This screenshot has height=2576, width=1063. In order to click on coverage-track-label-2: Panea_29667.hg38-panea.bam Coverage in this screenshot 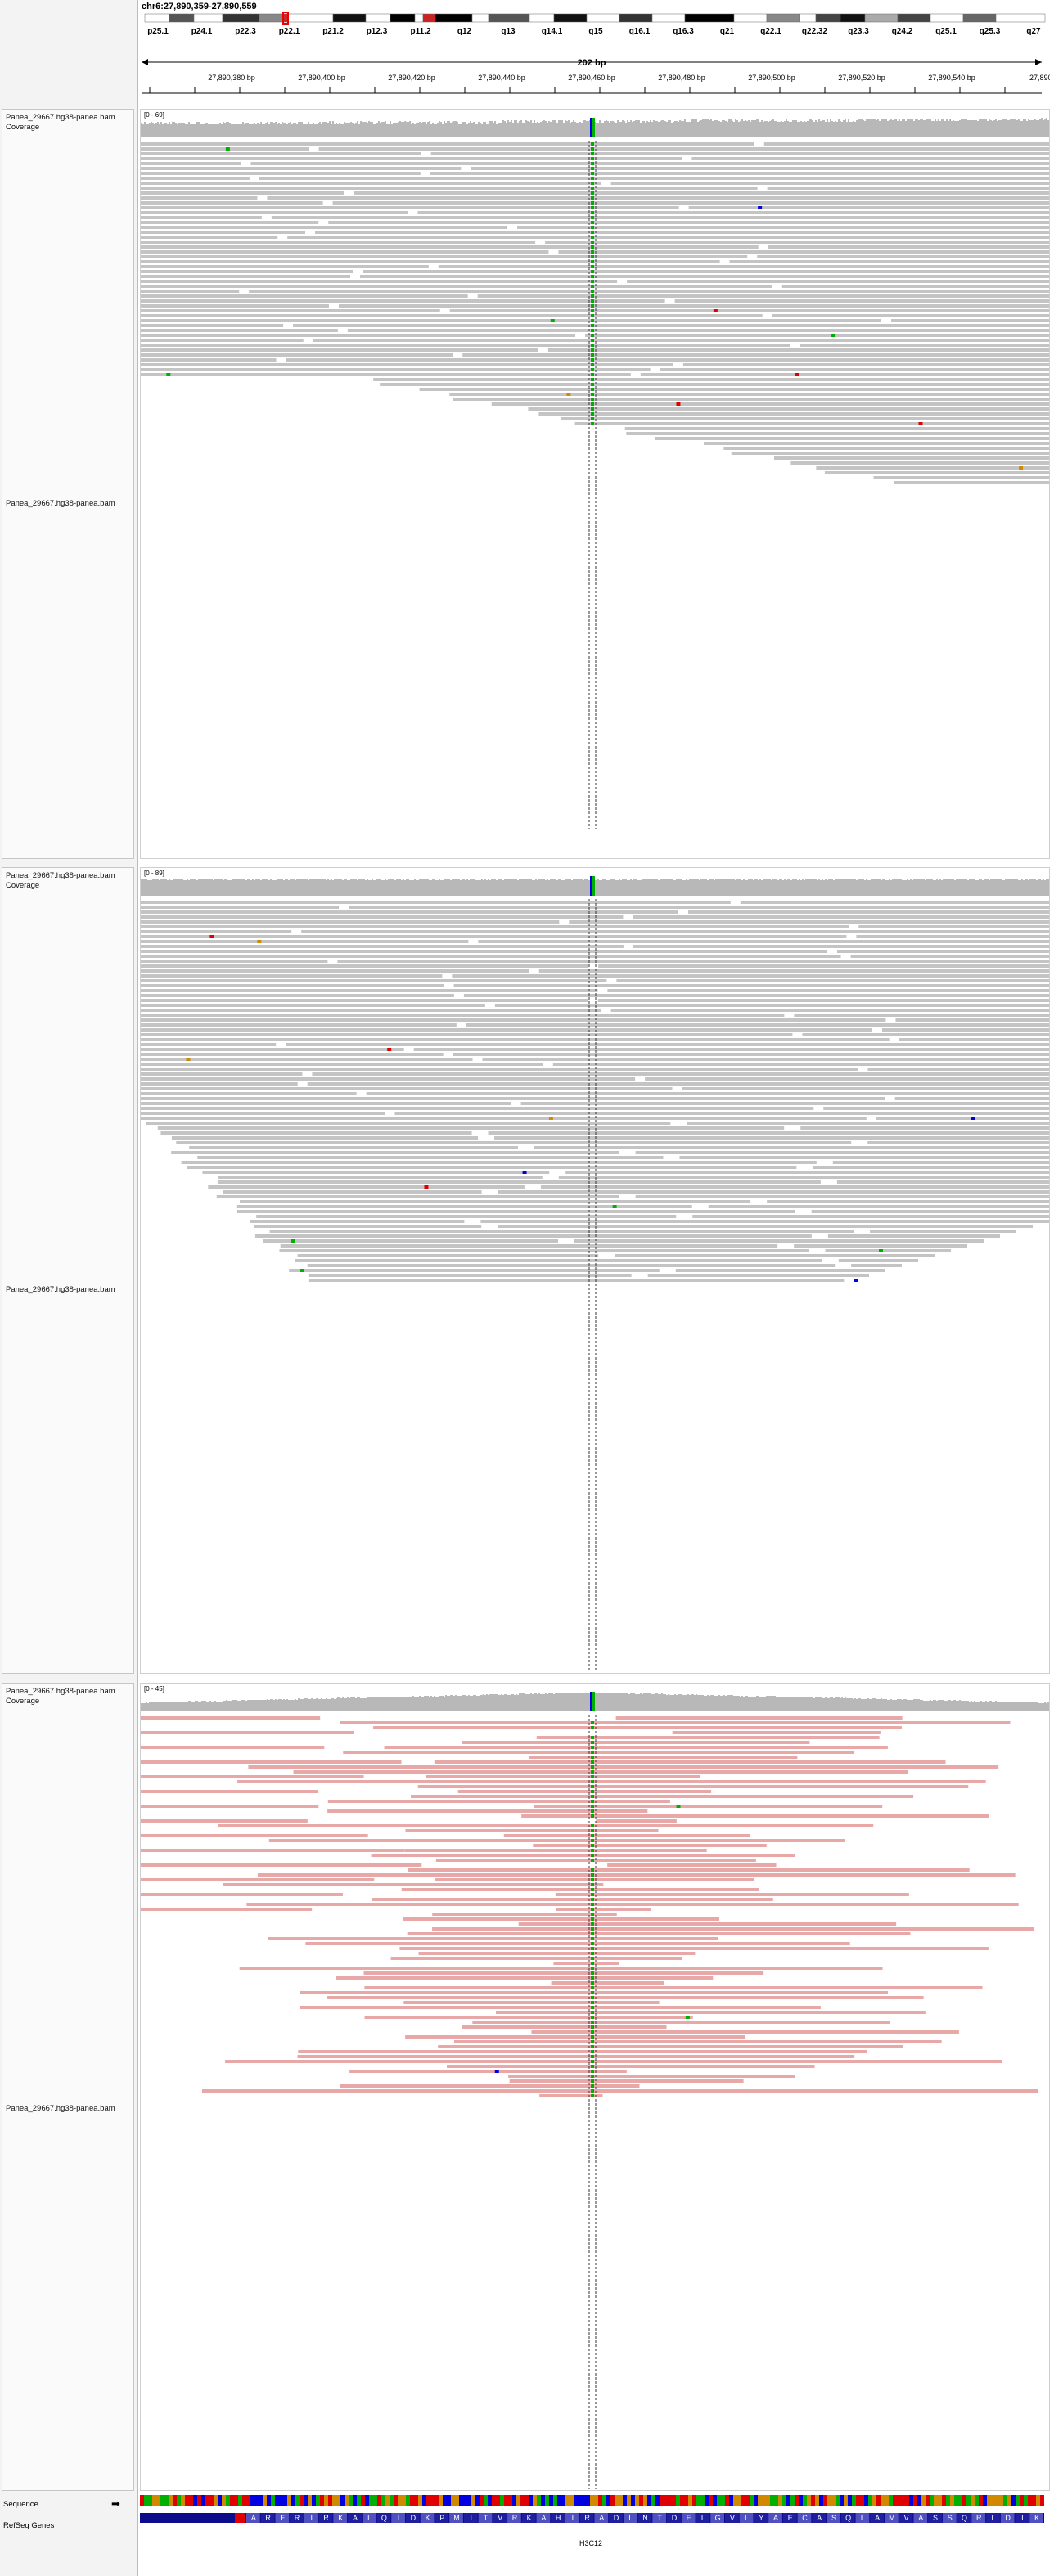, I will do `click(60, 881)`.